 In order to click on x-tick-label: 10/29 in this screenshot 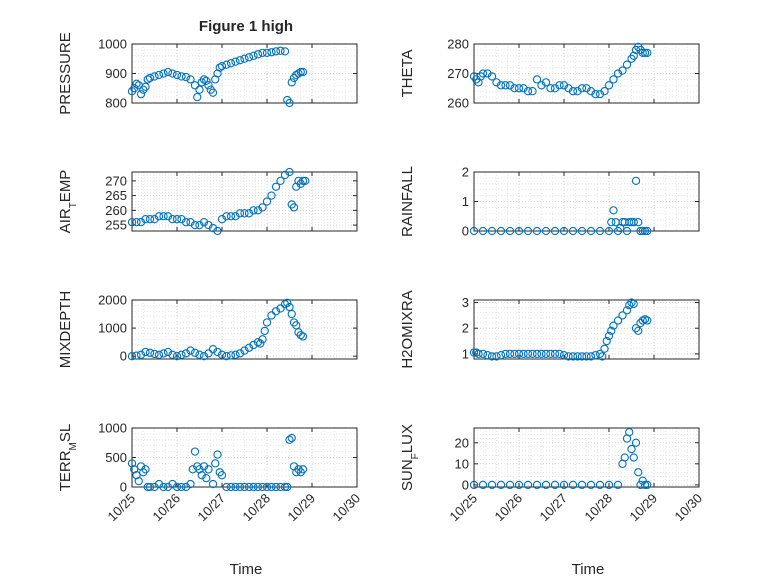, I will do `click(644, 508)`.